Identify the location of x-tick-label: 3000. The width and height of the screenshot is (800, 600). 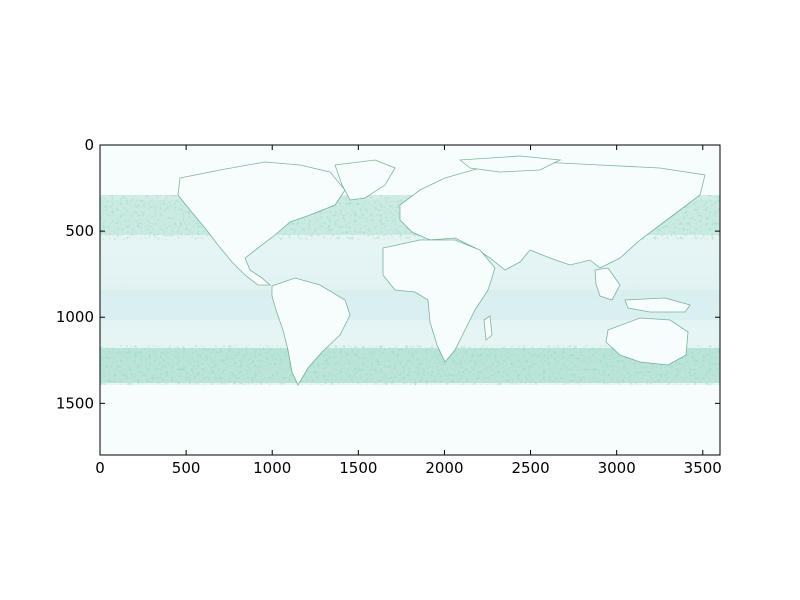
(617, 468).